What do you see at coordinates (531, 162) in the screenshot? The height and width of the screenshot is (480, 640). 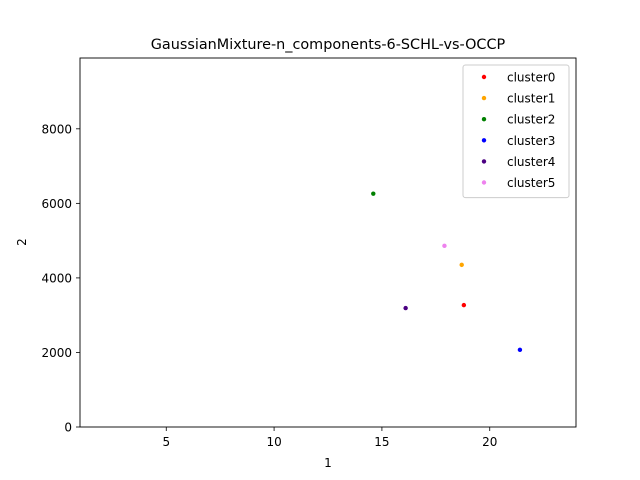 I see `legend-label: cluster4` at bounding box center [531, 162].